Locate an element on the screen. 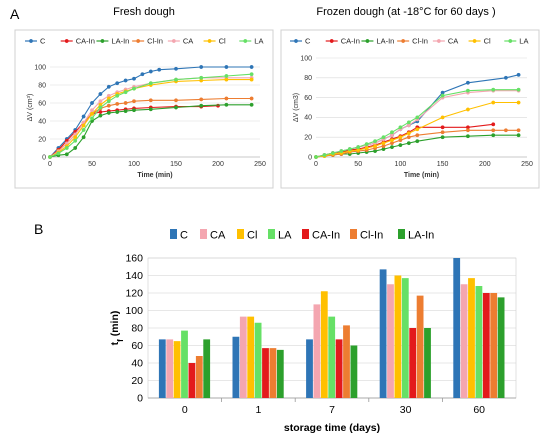  chart-c-ytick-label: 100 is located at coordinates (134, 311).